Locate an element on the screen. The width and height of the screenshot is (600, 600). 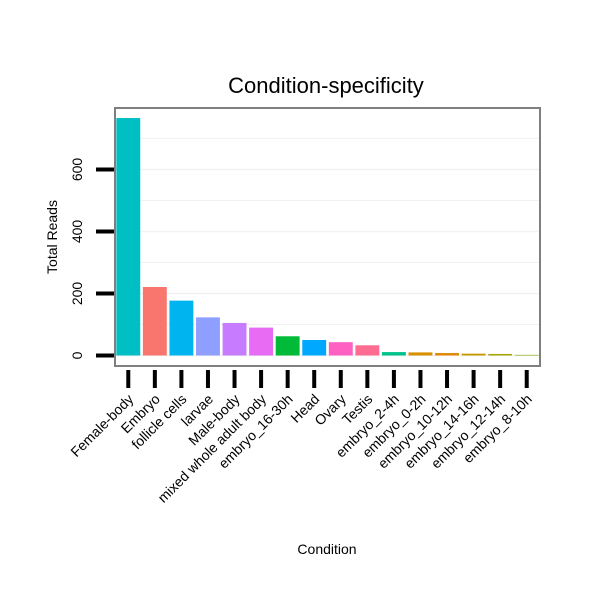
x-tick-label-8: Ovary is located at coordinates (330, 410).